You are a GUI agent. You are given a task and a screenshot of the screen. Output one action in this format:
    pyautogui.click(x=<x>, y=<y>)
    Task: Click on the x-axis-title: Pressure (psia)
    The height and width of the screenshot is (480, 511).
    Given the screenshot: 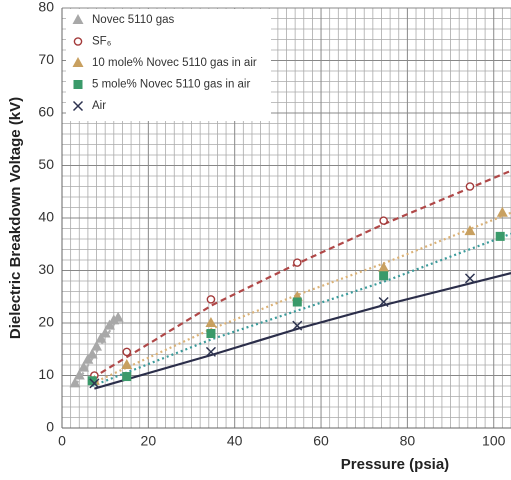 What is the action you would take?
    pyautogui.click(x=395, y=464)
    